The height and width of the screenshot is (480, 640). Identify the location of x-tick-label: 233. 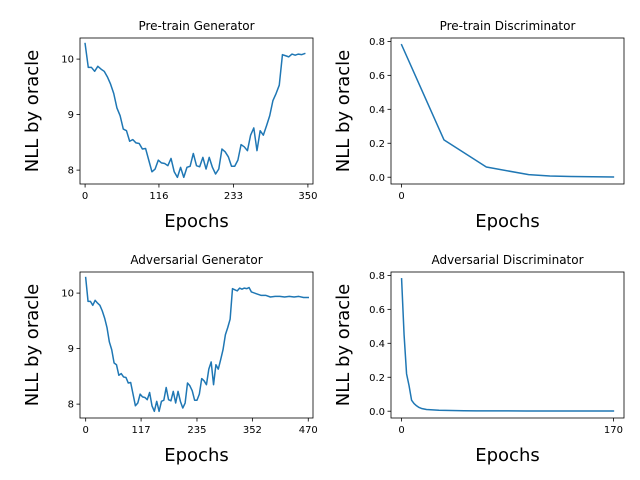
(233, 196).